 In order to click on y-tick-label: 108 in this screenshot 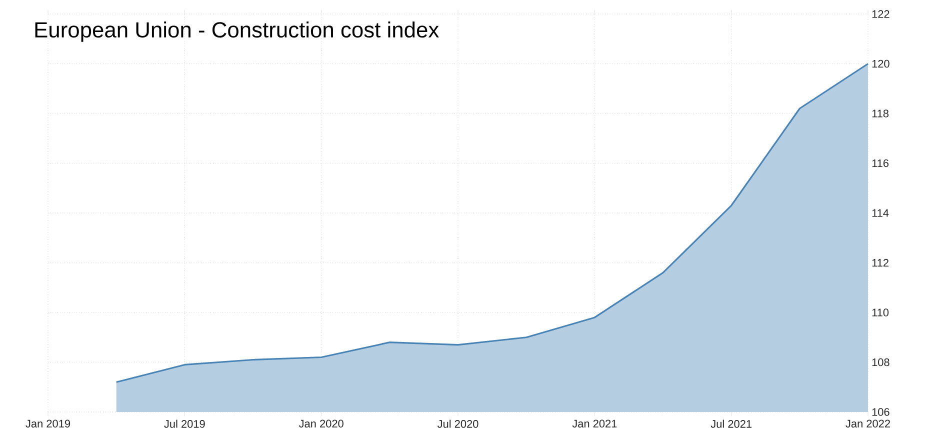, I will do `click(881, 362)`.